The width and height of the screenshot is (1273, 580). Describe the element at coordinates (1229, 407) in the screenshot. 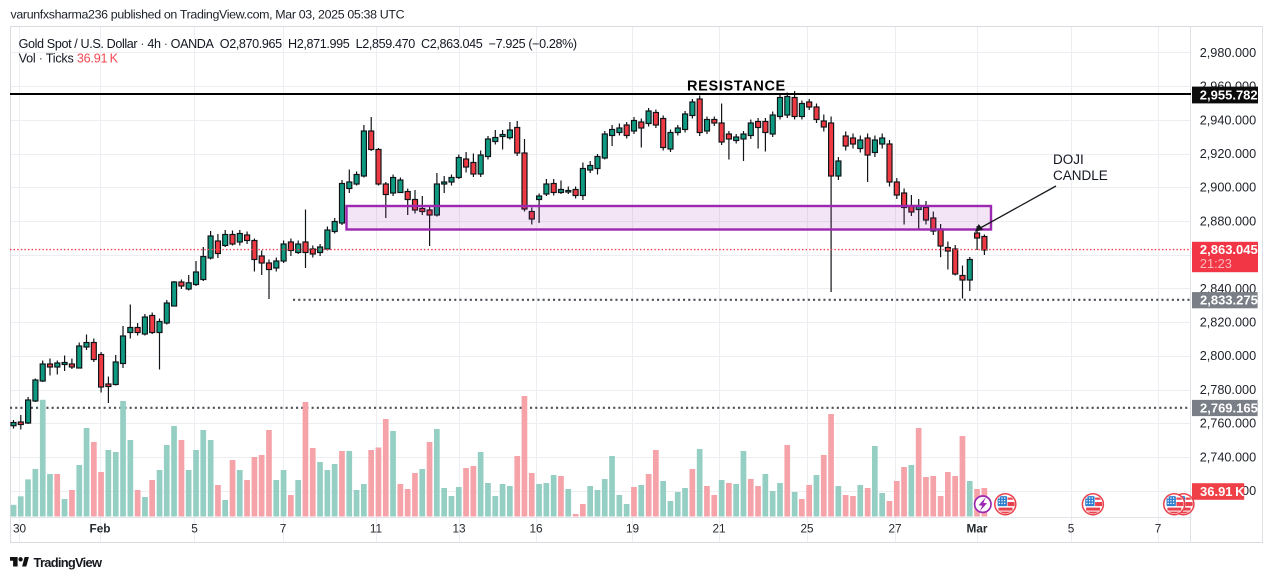

I see `svg-text: 2,769.165` at that location.